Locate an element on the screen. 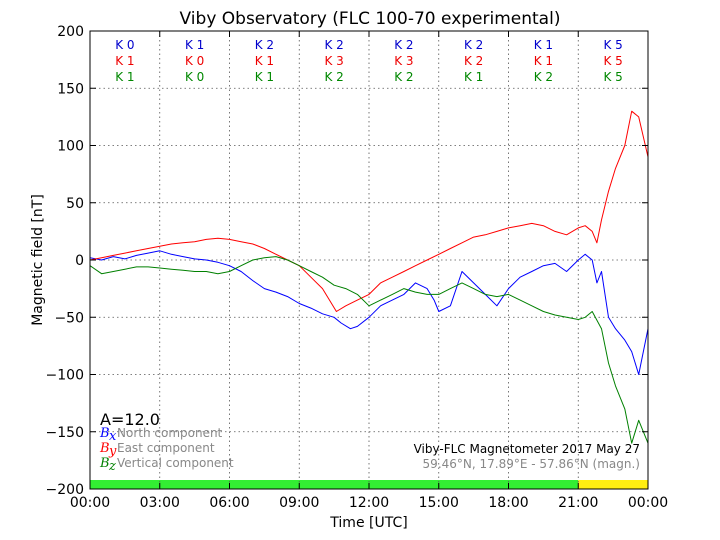  y-tick-label: −100 is located at coordinates (65, 376).